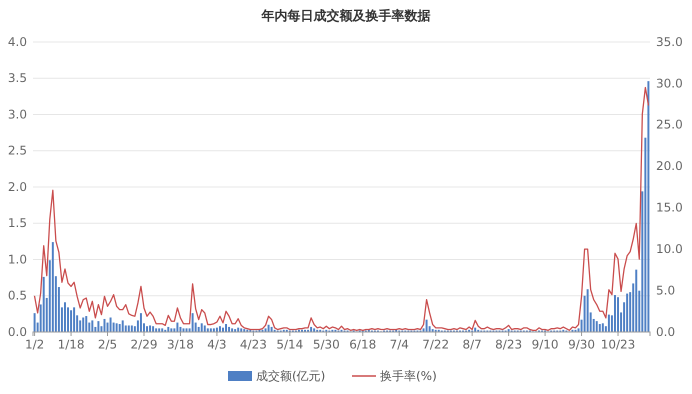  I want to click on x-tick-label: 4/3, so click(217, 345).